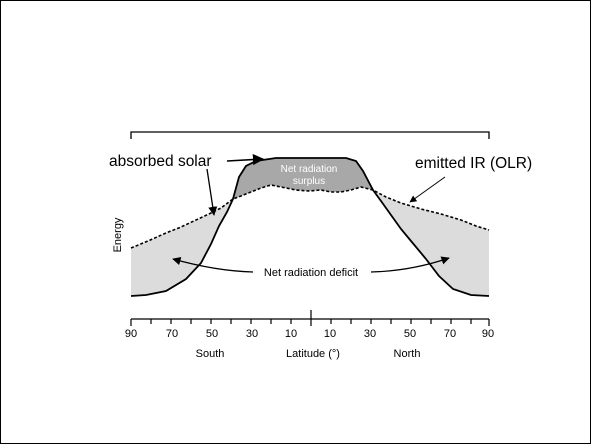 This screenshot has height=445, width=591. Describe the element at coordinates (118, 234) in the screenshot. I see `y-axis-title: Energy` at that location.